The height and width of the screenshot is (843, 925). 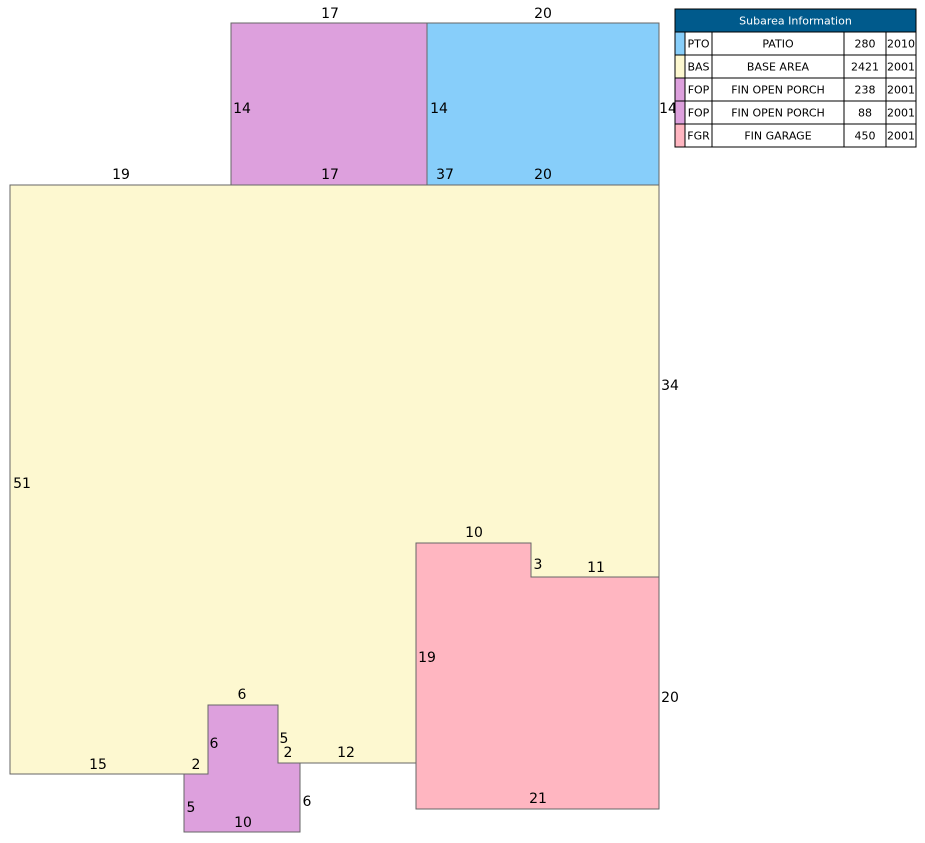 What do you see at coordinates (901, 44) in the screenshot?
I see `table-text: 2010` at bounding box center [901, 44].